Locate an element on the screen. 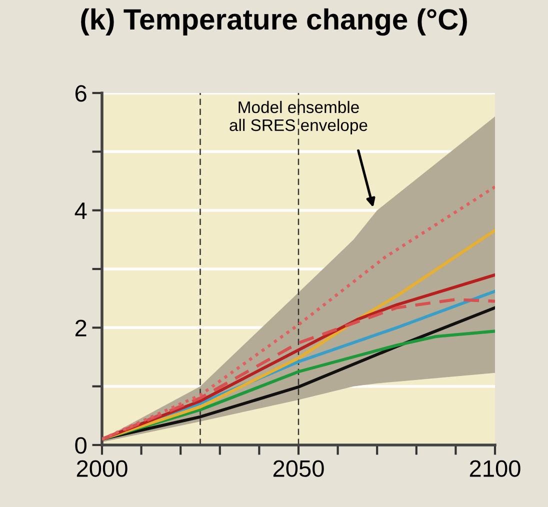 The width and height of the screenshot is (548, 507). x-tick-label: 2000 is located at coordinates (102, 468).